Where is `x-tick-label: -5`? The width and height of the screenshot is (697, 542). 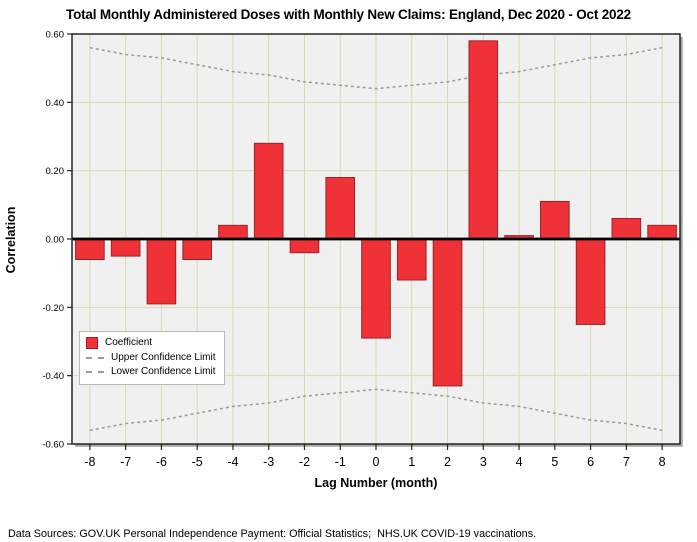
x-tick-label: -5 is located at coordinates (197, 462).